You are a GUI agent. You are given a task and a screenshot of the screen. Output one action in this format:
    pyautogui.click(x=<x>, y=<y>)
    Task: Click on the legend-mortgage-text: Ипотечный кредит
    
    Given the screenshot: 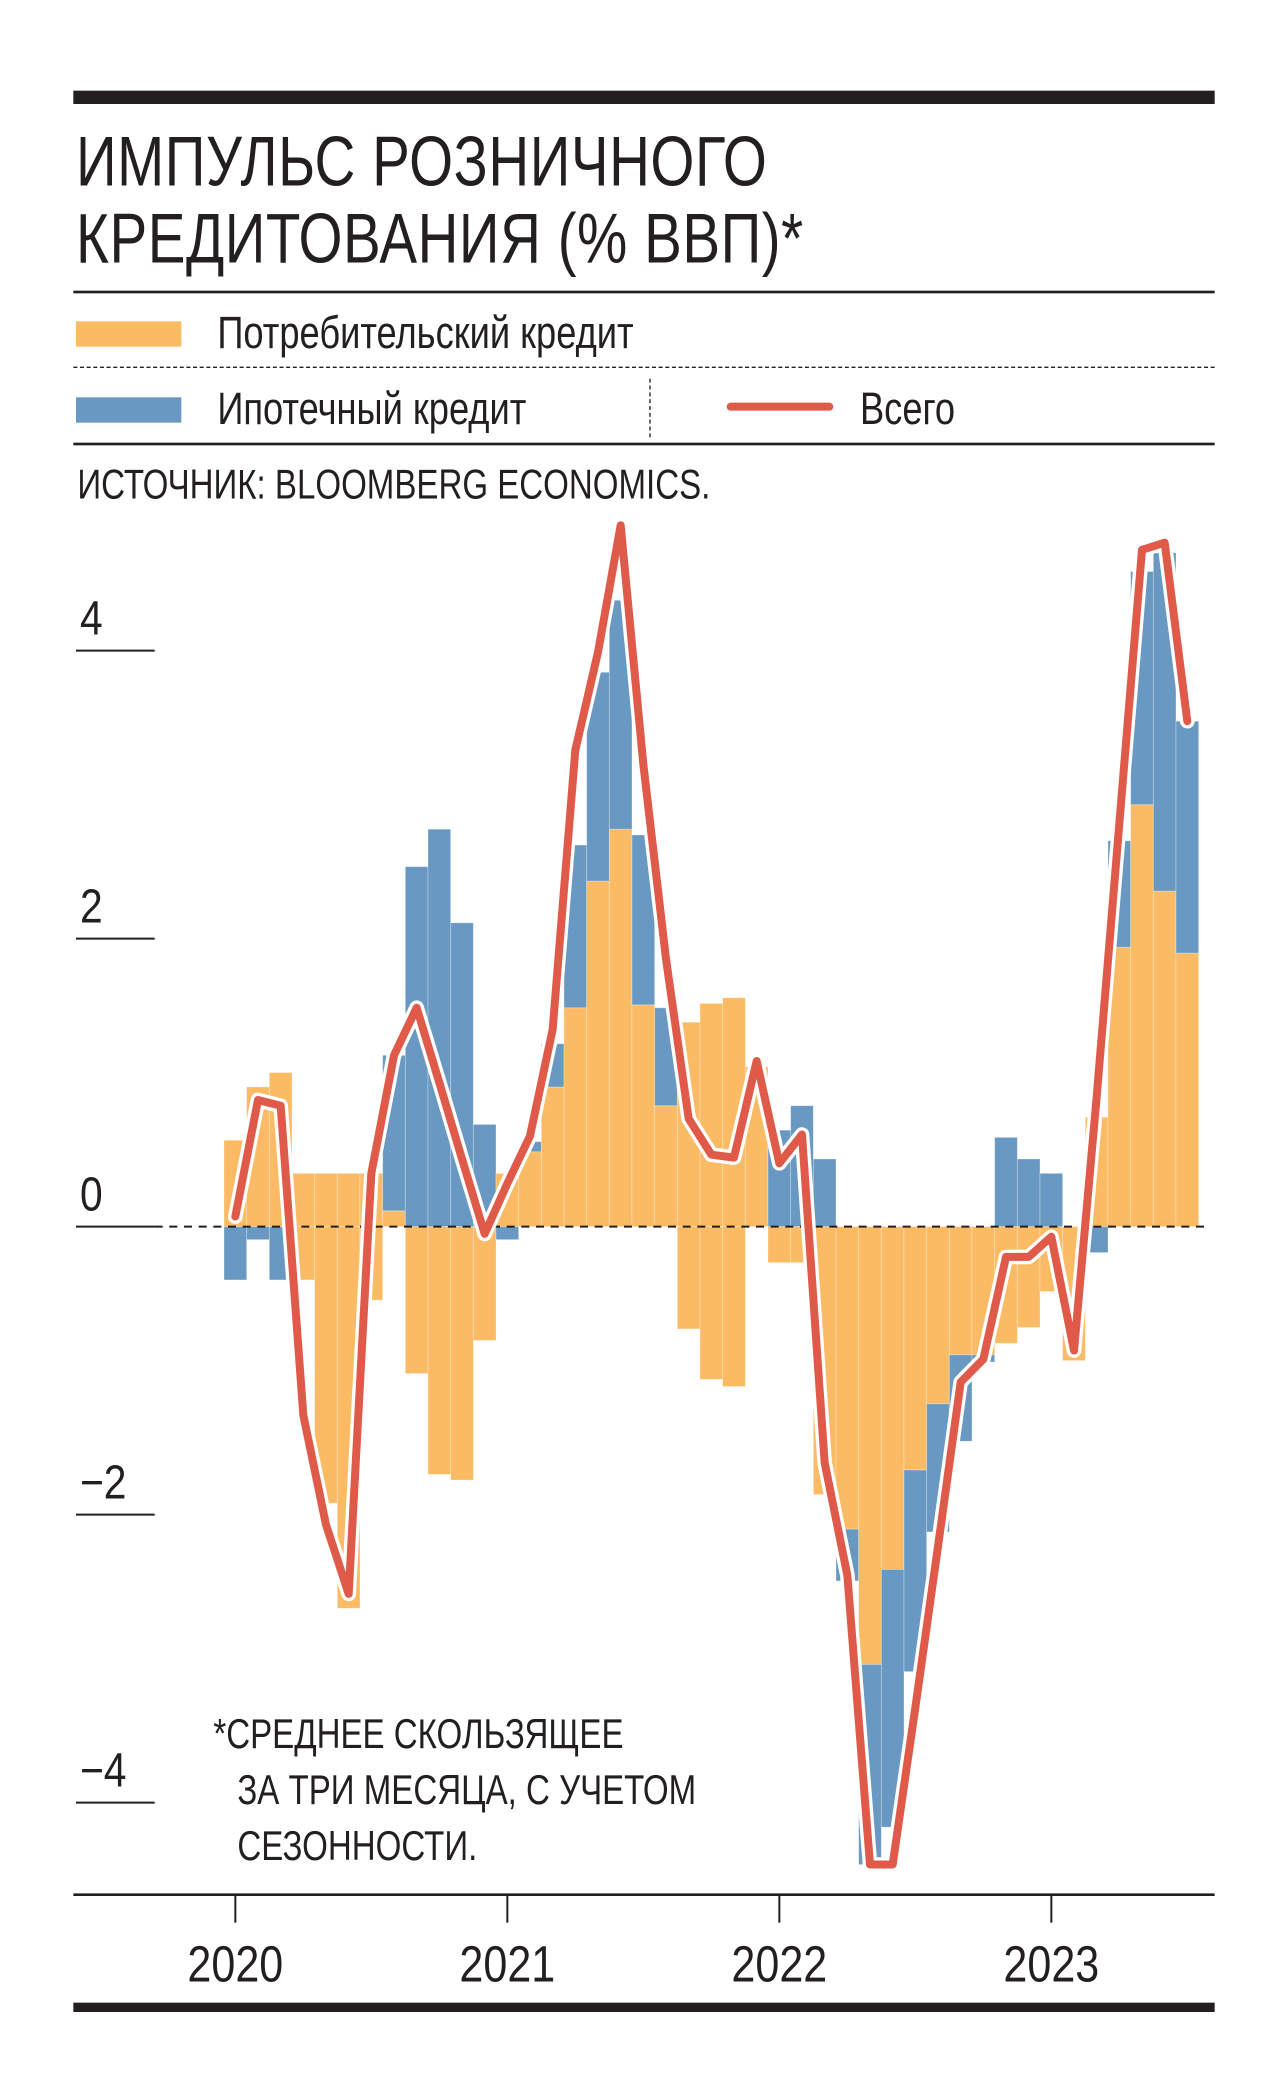 What is the action you would take?
    pyautogui.click(x=372, y=409)
    